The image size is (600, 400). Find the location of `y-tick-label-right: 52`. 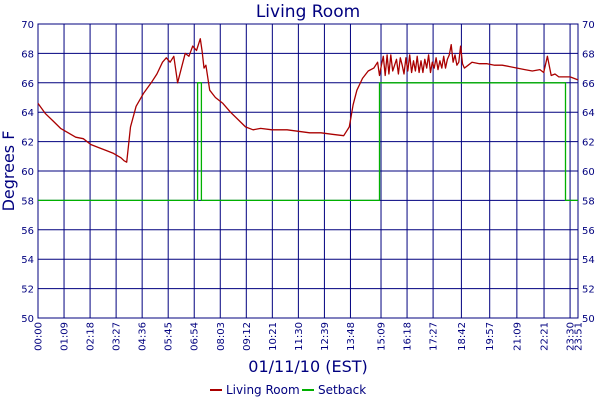

y-tick-label-right: 52 is located at coordinates (588, 290).